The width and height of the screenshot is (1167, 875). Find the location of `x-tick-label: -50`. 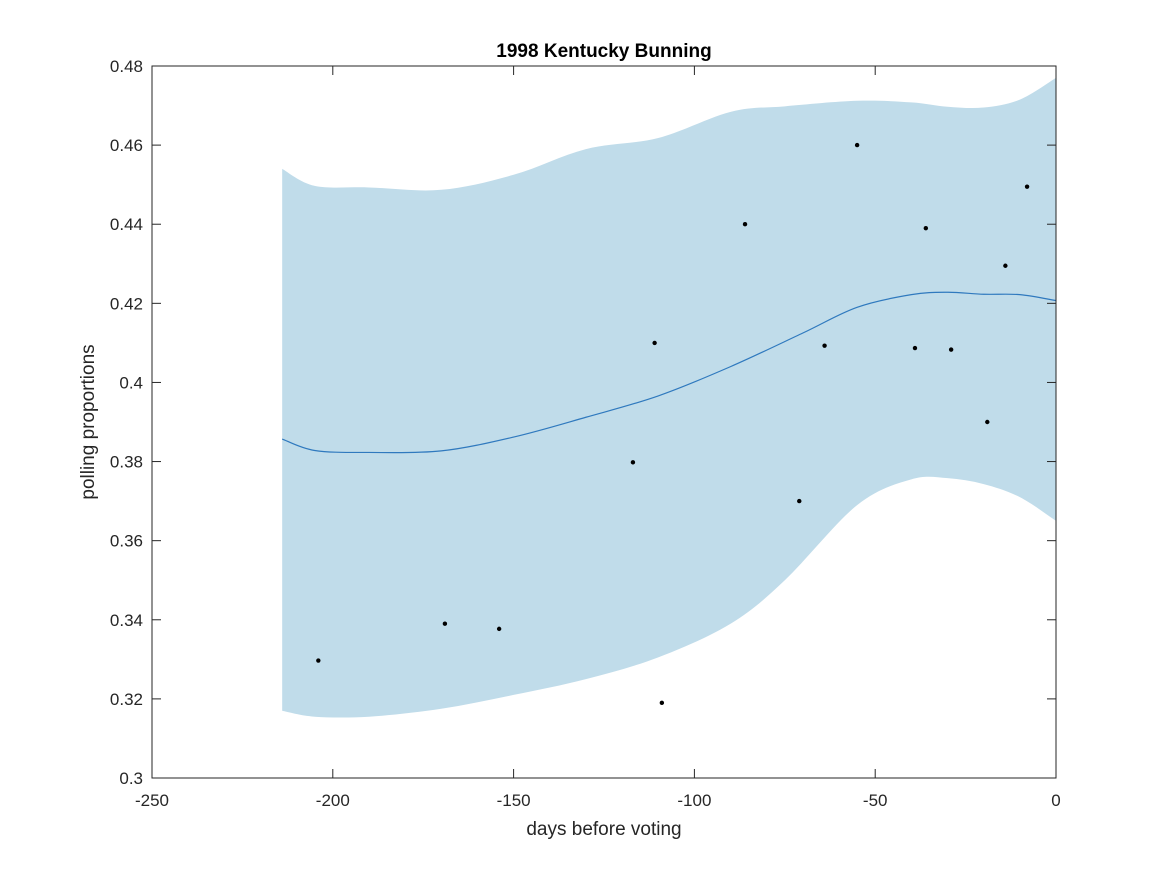

x-tick-label: -50 is located at coordinates (875, 800).